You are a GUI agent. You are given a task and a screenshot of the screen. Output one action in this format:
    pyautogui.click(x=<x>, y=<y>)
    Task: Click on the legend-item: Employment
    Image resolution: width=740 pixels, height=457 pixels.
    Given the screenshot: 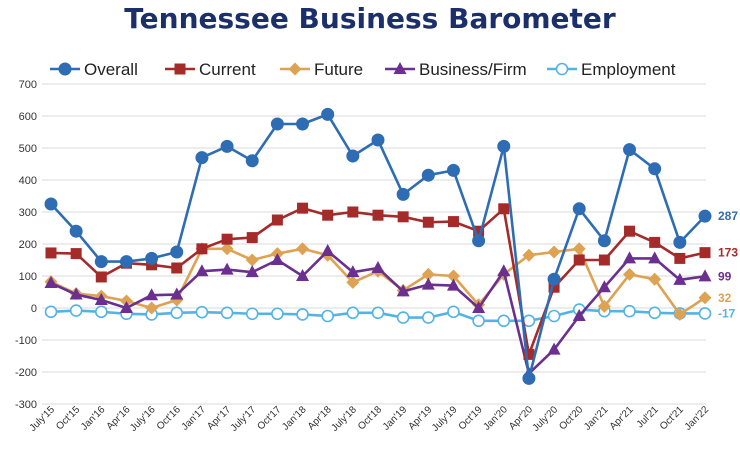 What is the action you would take?
    pyautogui.click(x=611, y=69)
    